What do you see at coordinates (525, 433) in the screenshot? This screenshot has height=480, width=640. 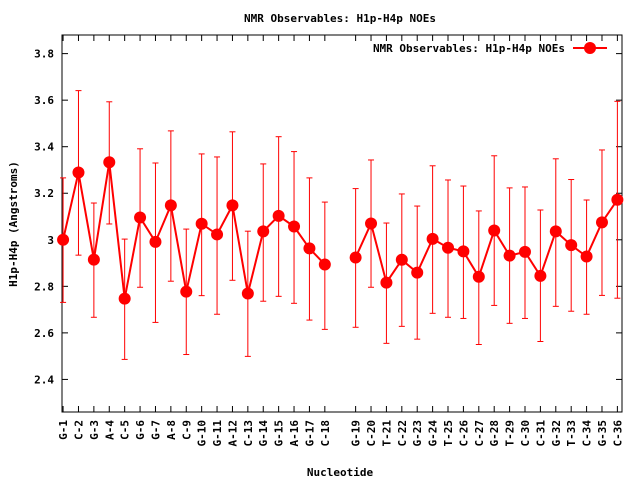 I see `x-tick-label: C-30` at bounding box center [525, 433].